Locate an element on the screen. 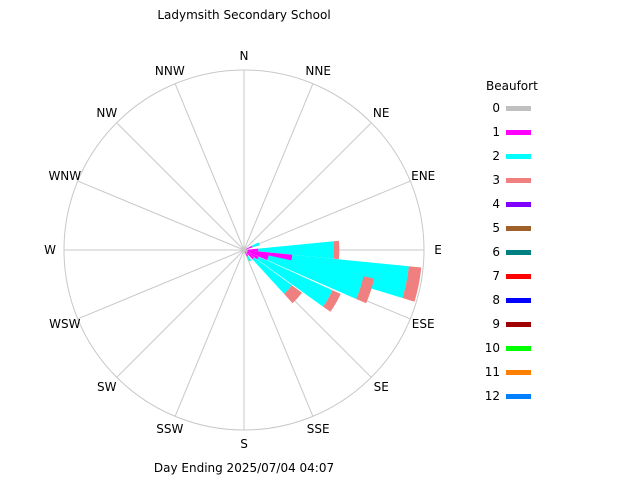  legend-label-4: 4 is located at coordinates (496, 204).